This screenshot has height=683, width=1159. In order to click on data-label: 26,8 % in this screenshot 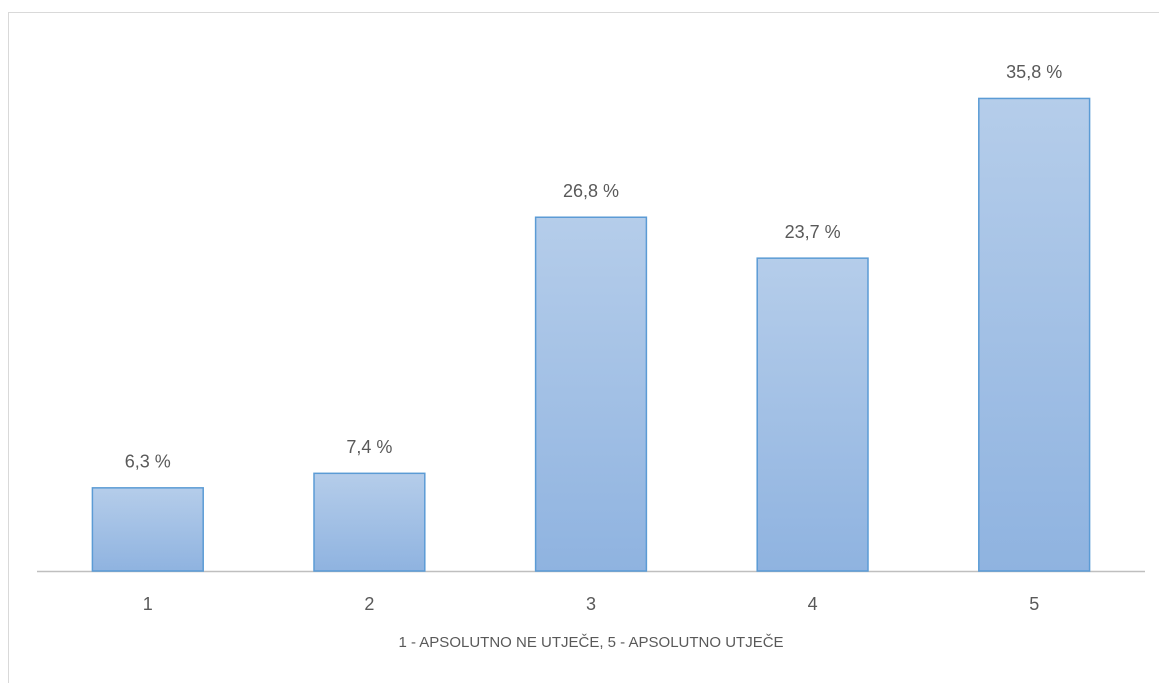, I will do `click(591, 191)`.